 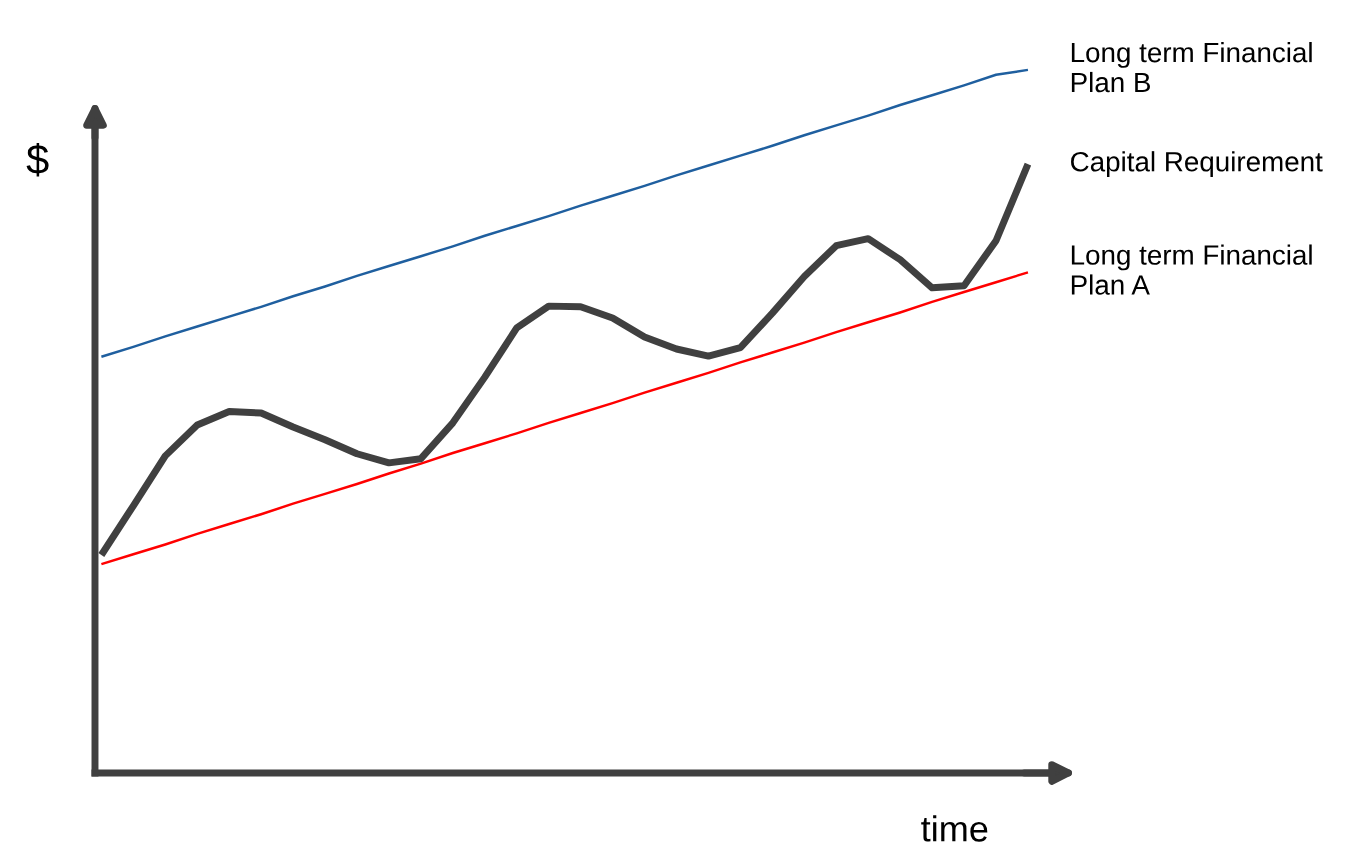 What do you see at coordinates (1197, 164) in the screenshot?
I see `series-label: Capital Requirement` at bounding box center [1197, 164].